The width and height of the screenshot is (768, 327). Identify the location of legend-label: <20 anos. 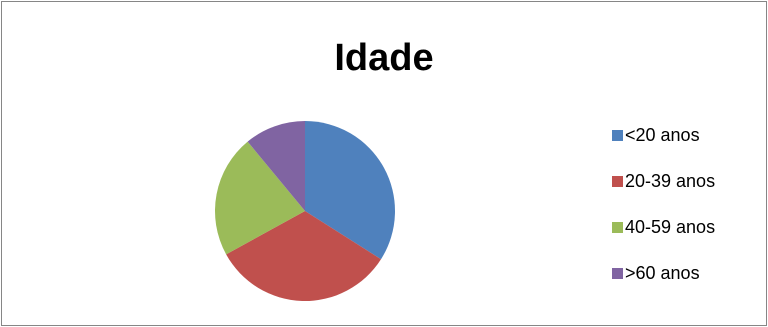
(662, 135).